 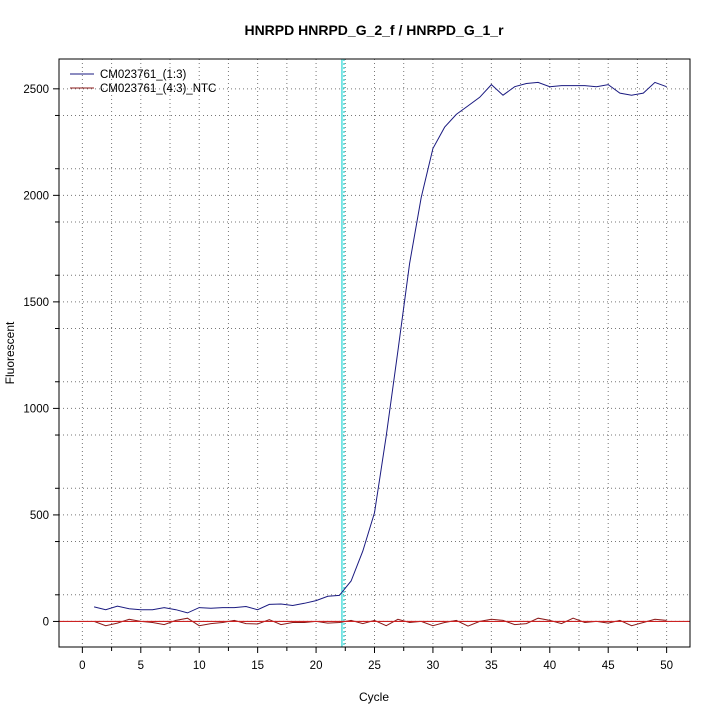 I want to click on y-tick-label: 1000, so click(x=36, y=409).